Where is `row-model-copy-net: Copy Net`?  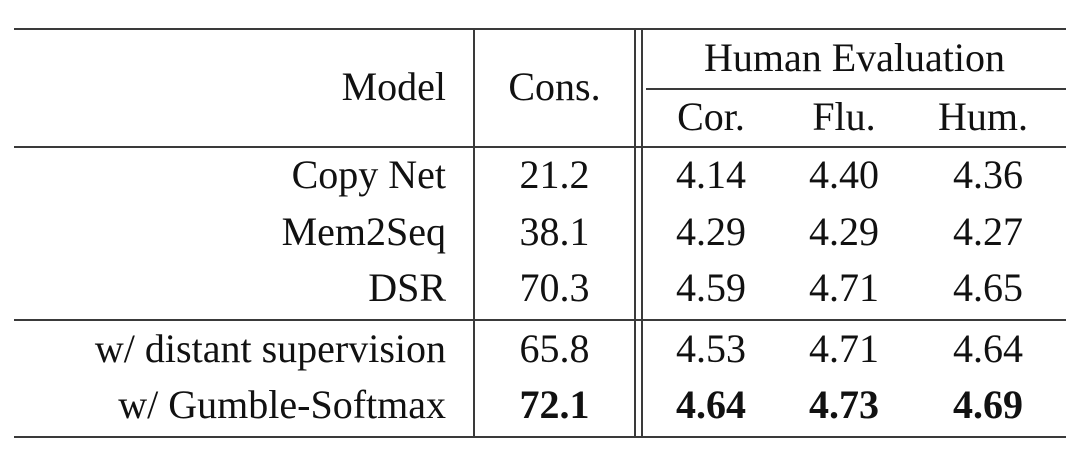 row-model-copy-net: Copy Net is located at coordinates (368, 174).